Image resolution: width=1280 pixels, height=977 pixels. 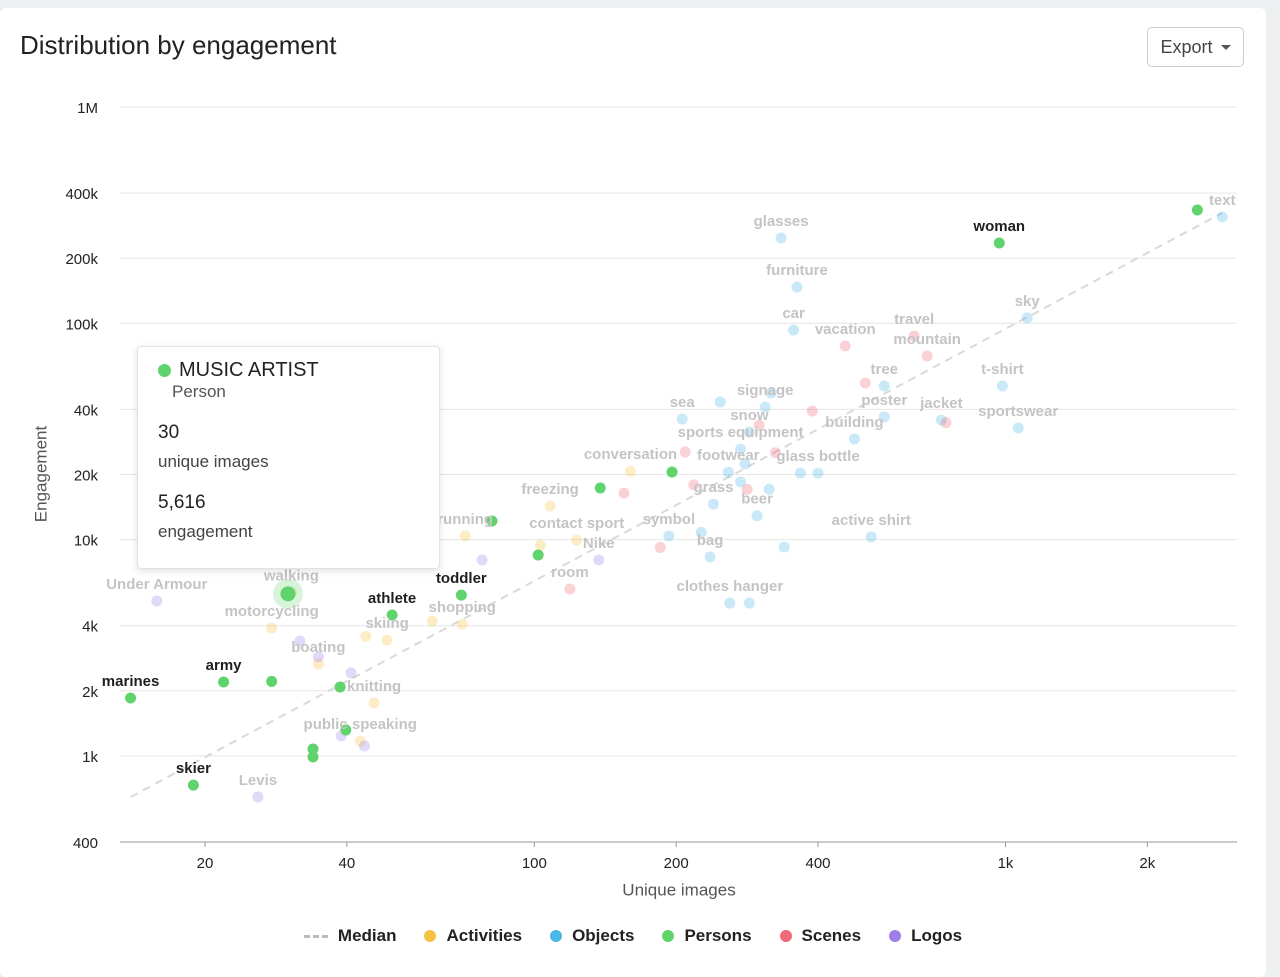 What do you see at coordinates (793, 313) in the screenshot?
I see `point-label: car` at bounding box center [793, 313].